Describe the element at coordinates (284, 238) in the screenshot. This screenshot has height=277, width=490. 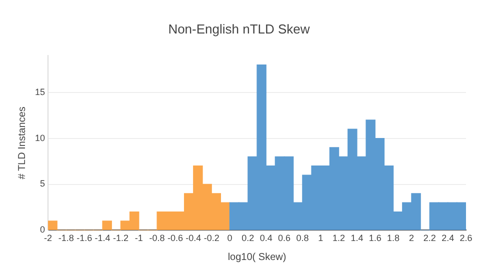
I see `x-tick-label: 0.6` at that location.